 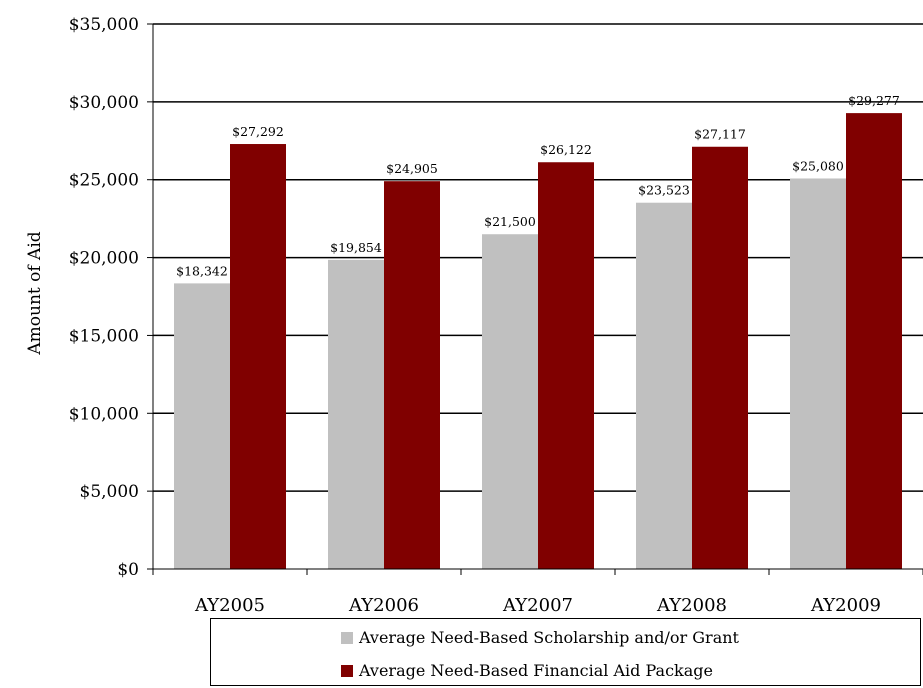 I want to click on data-label: $21,500, so click(x=510, y=221).